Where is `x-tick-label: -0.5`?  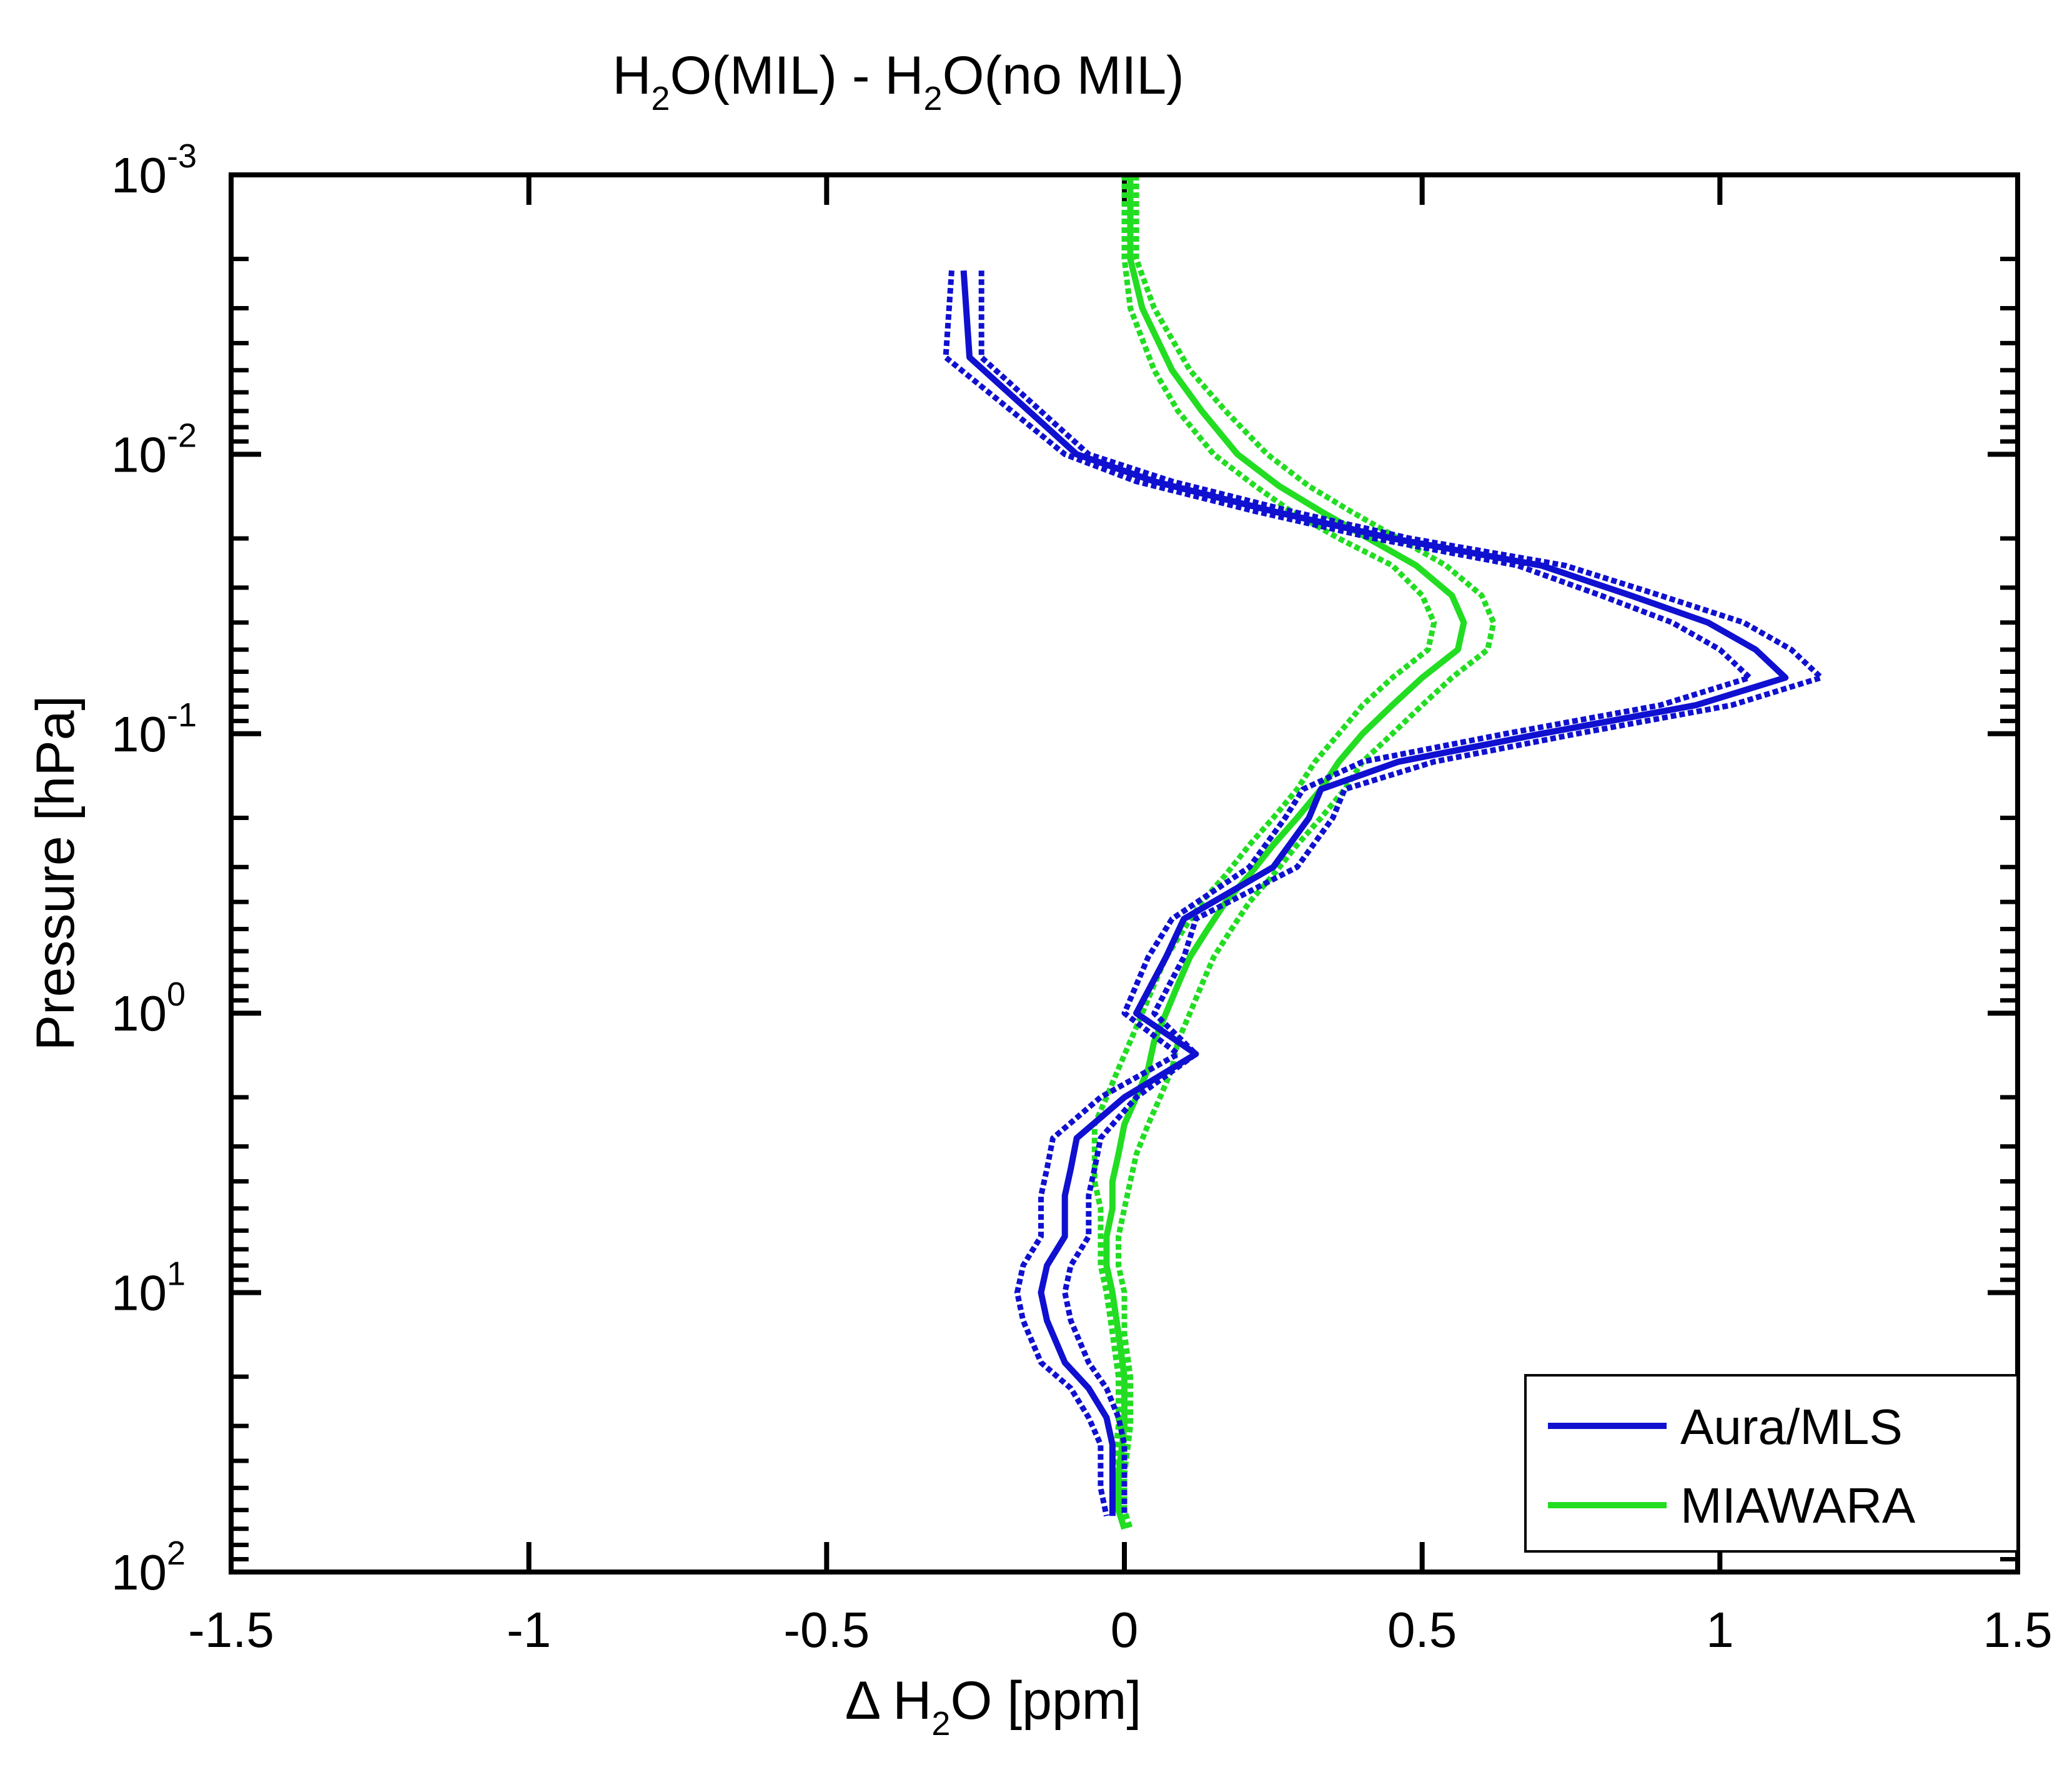 x-tick-label: -0.5 is located at coordinates (826, 1630).